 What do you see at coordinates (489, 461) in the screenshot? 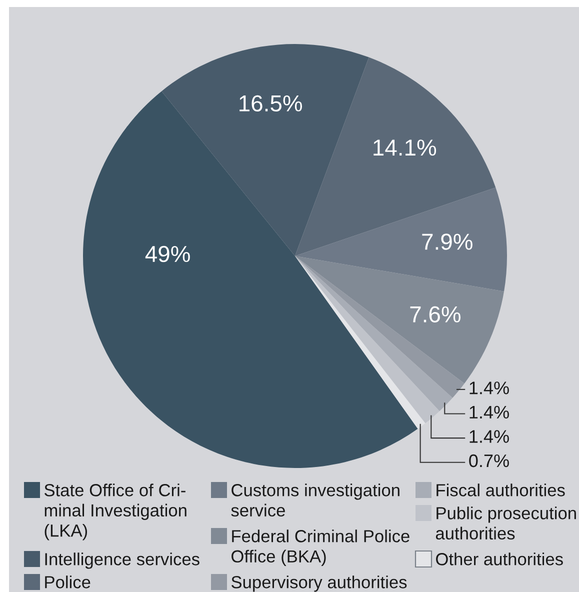
I see `data-label: 0.7%` at bounding box center [489, 461].